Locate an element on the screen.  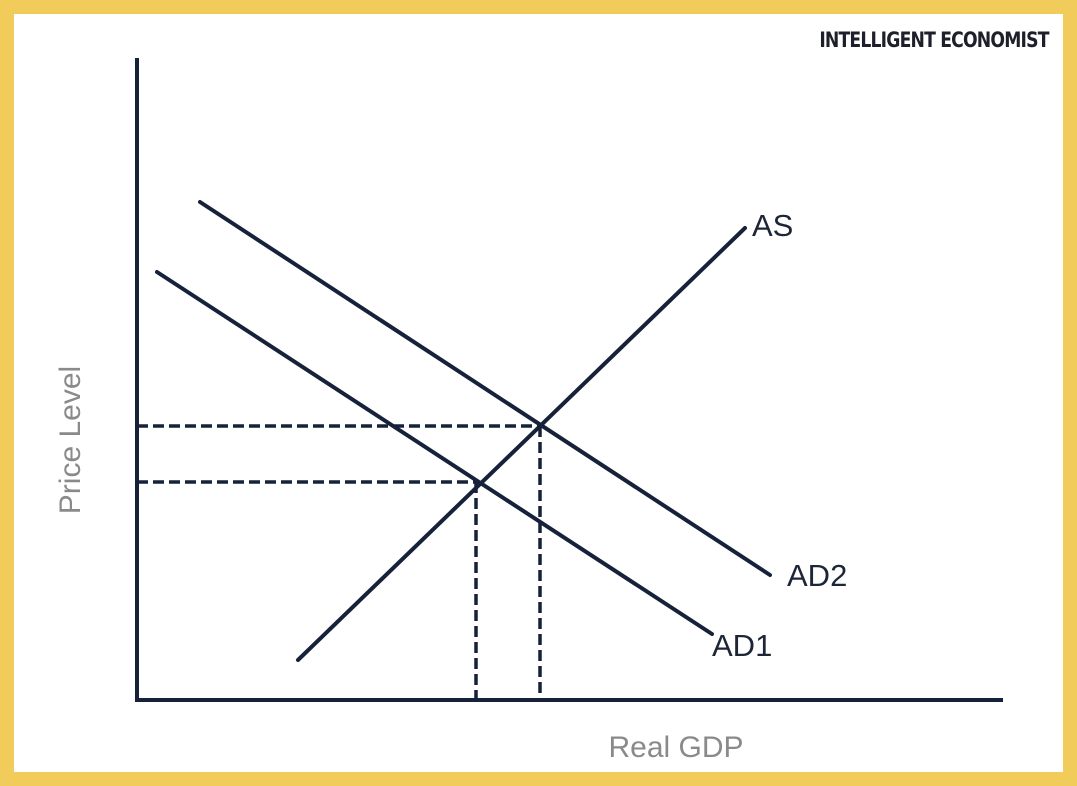
ad2-label: AD2 is located at coordinates (817, 575).